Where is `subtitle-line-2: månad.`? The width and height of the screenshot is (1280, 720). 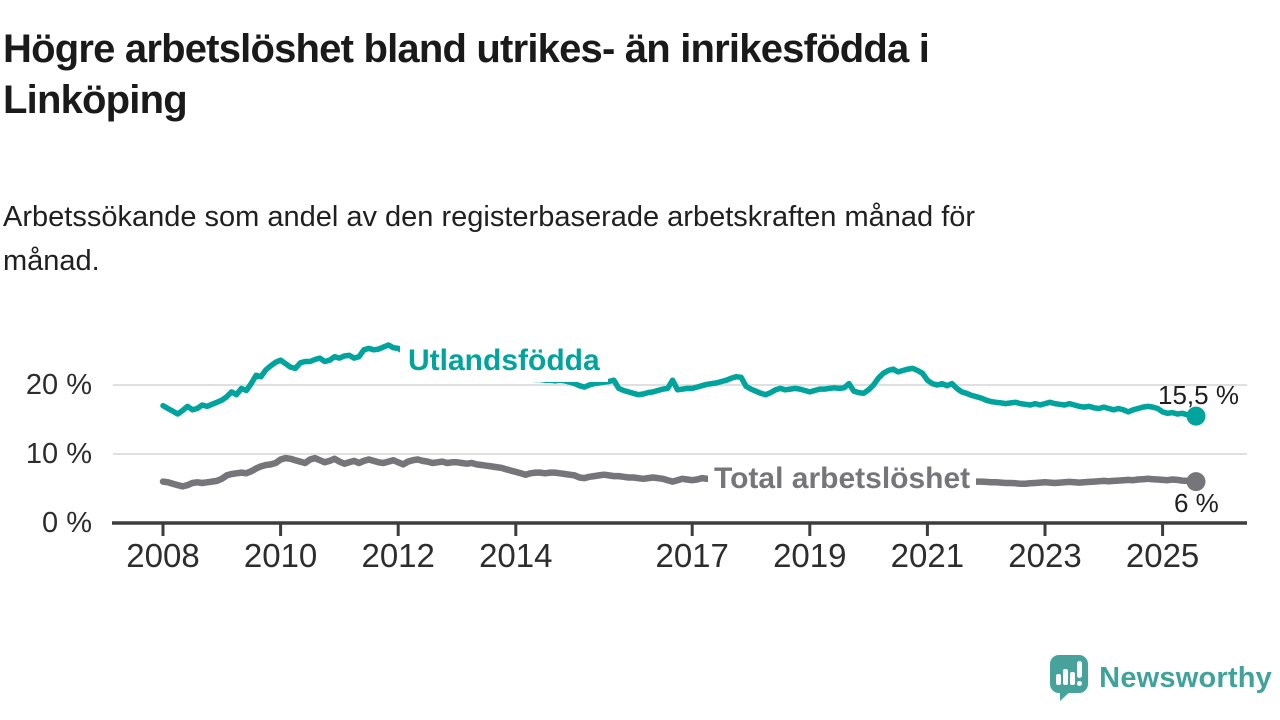 subtitle-line-2: månad. is located at coordinates (51, 261).